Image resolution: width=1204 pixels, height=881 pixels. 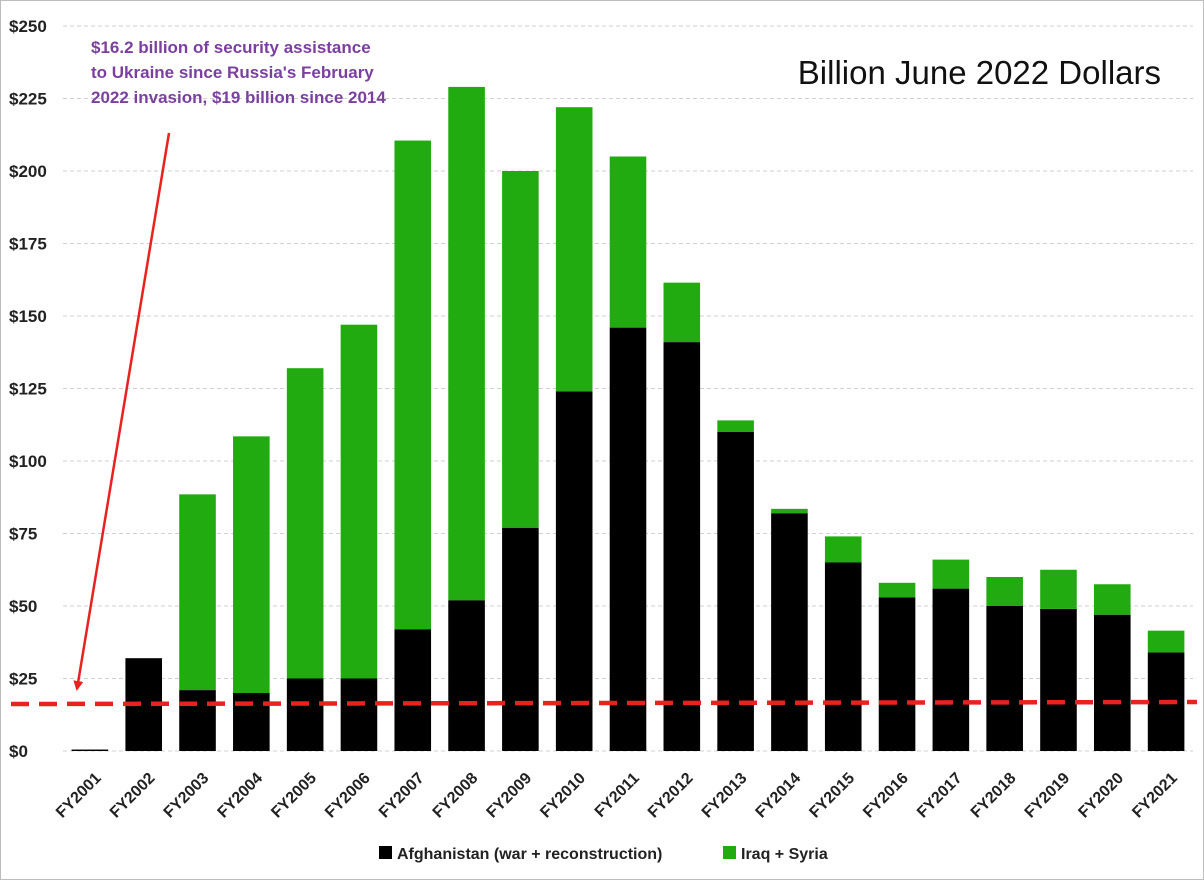 What do you see at coordinates (940, 796) in the screenshot?
I see `x-tick-label: FY2017` at bounding box center [940, 796].